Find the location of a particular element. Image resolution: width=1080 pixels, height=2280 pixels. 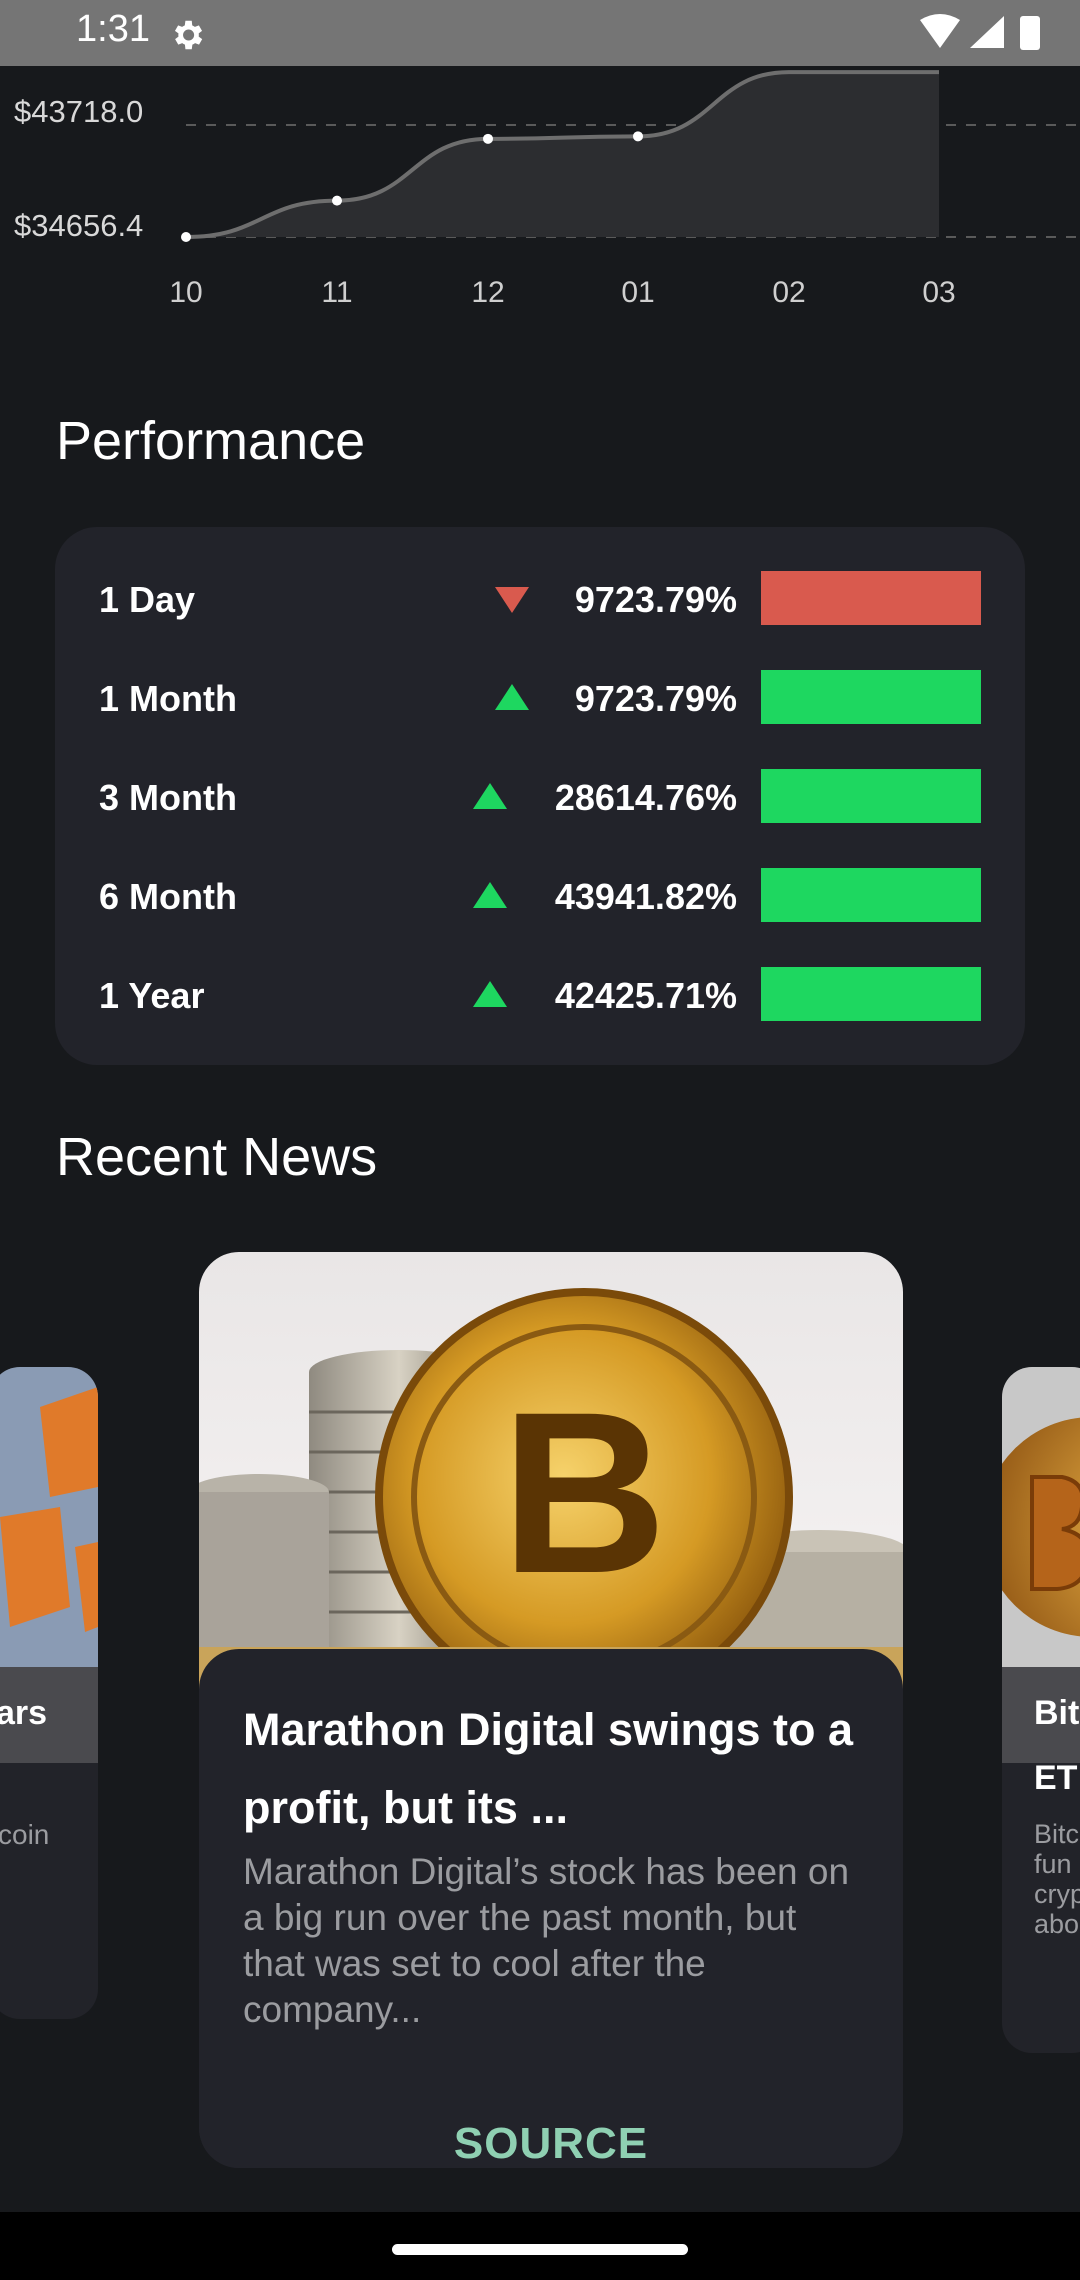

settings-gear-icon is located at coordinates (188, 35).